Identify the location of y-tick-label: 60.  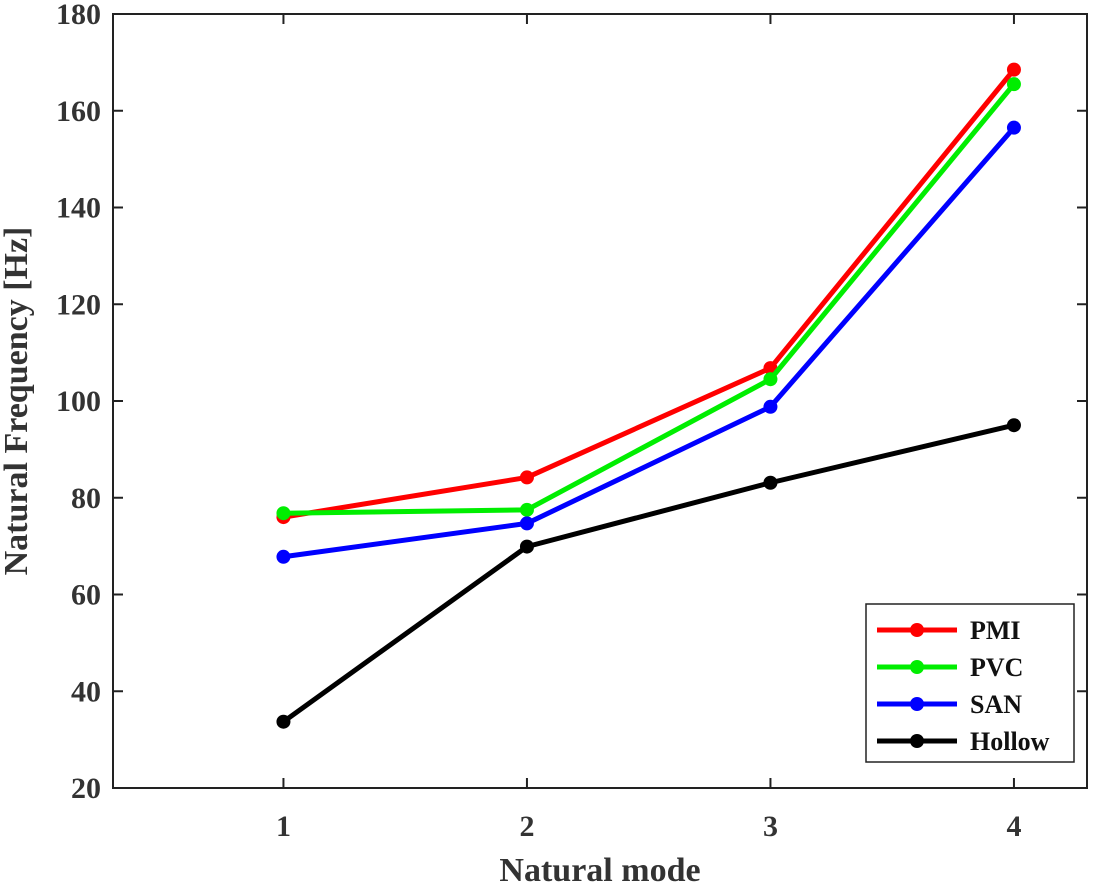
(86, 595).